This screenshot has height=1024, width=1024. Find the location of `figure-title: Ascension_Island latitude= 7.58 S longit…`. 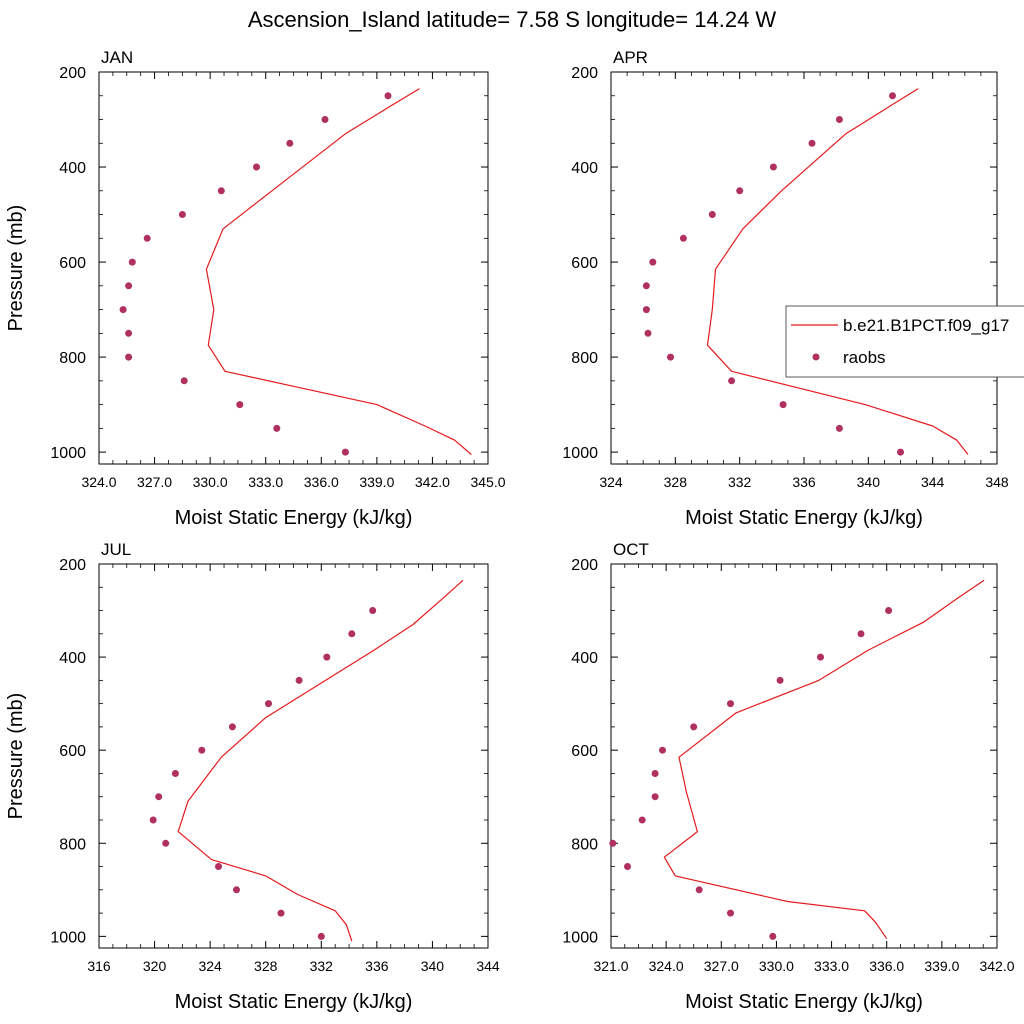

figure-title: Ascension_Island latitude= 7.58 S longit… is located at coordinates (512, 19).